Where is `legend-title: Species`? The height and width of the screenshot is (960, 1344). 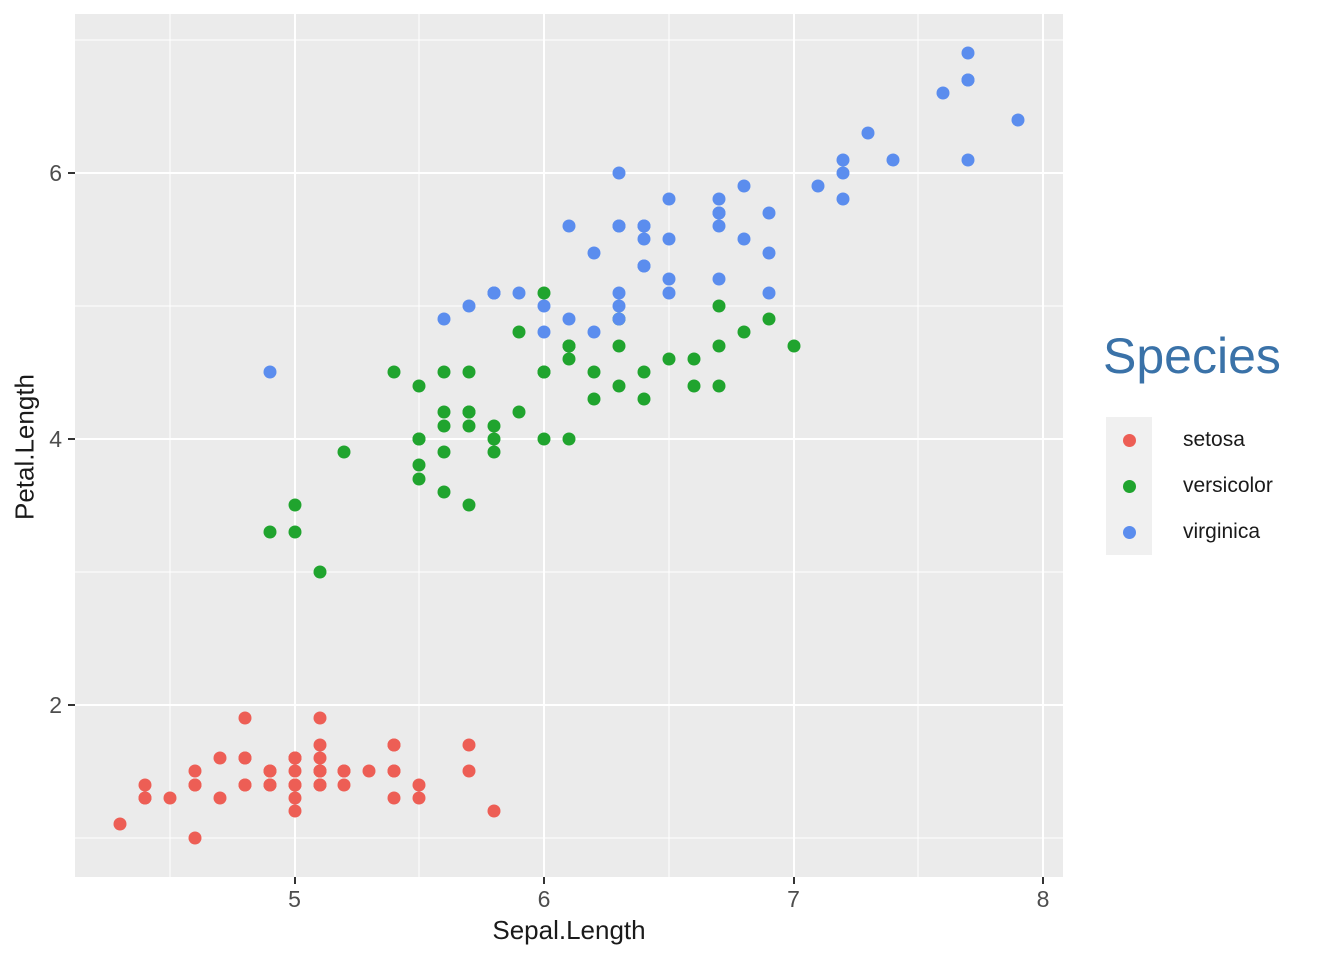 legend-title: Species is located at coordinates (1192, 356).